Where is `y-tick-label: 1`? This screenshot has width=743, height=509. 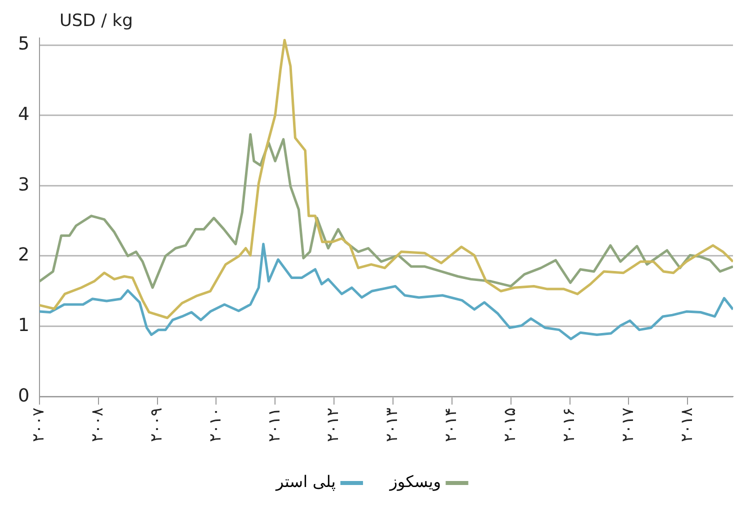
y-tick-label: 1 is located at coordinates (24, 325).